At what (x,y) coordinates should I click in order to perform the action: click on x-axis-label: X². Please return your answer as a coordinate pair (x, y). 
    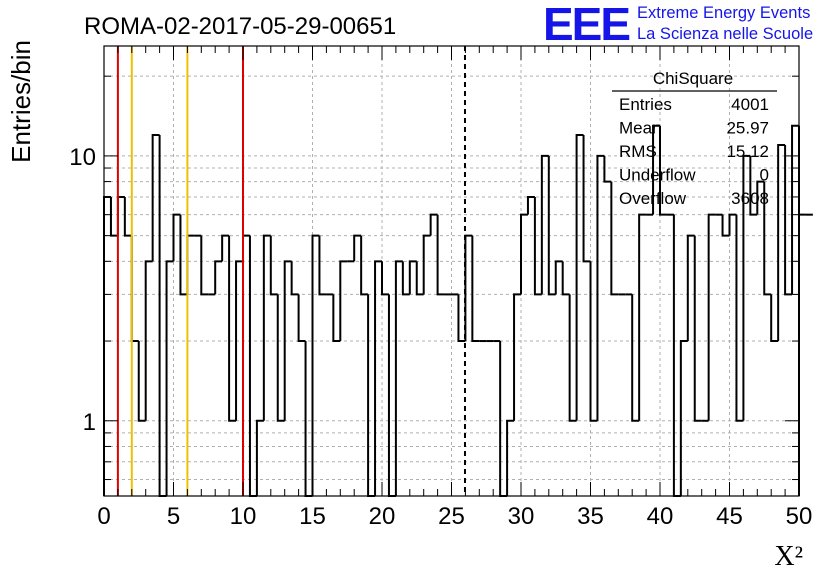
    Looking at the image, I should click on (788, 556).